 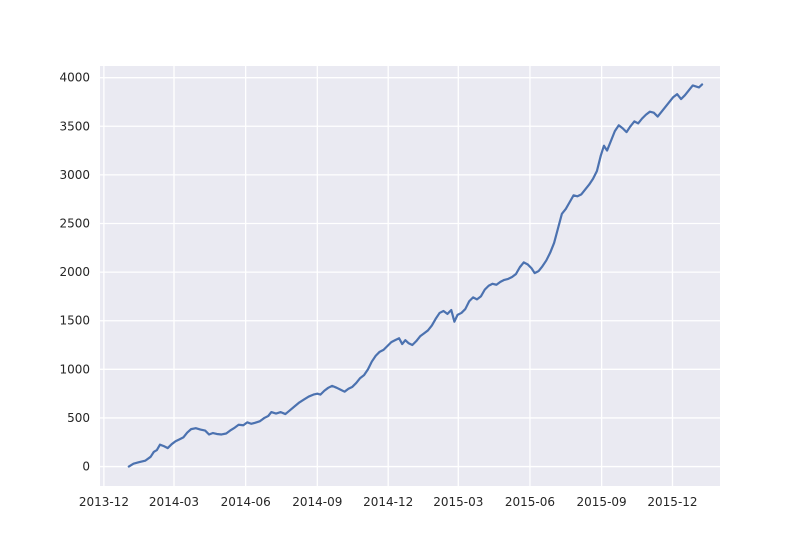 What do you see at coordinates (317, 502) in the screenshot?
I see `x-tick-label: 2014-09` at bounding box center [317, 502].